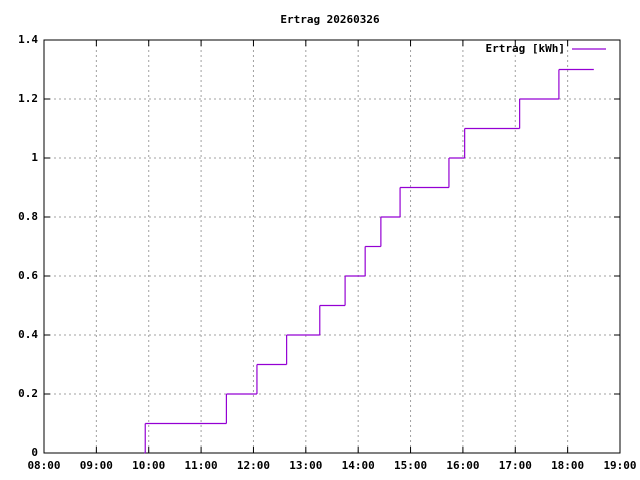  Describe the element at coordinates (28, 393) in the screenshot. I see `y-tick-label: 0.2` at that location.